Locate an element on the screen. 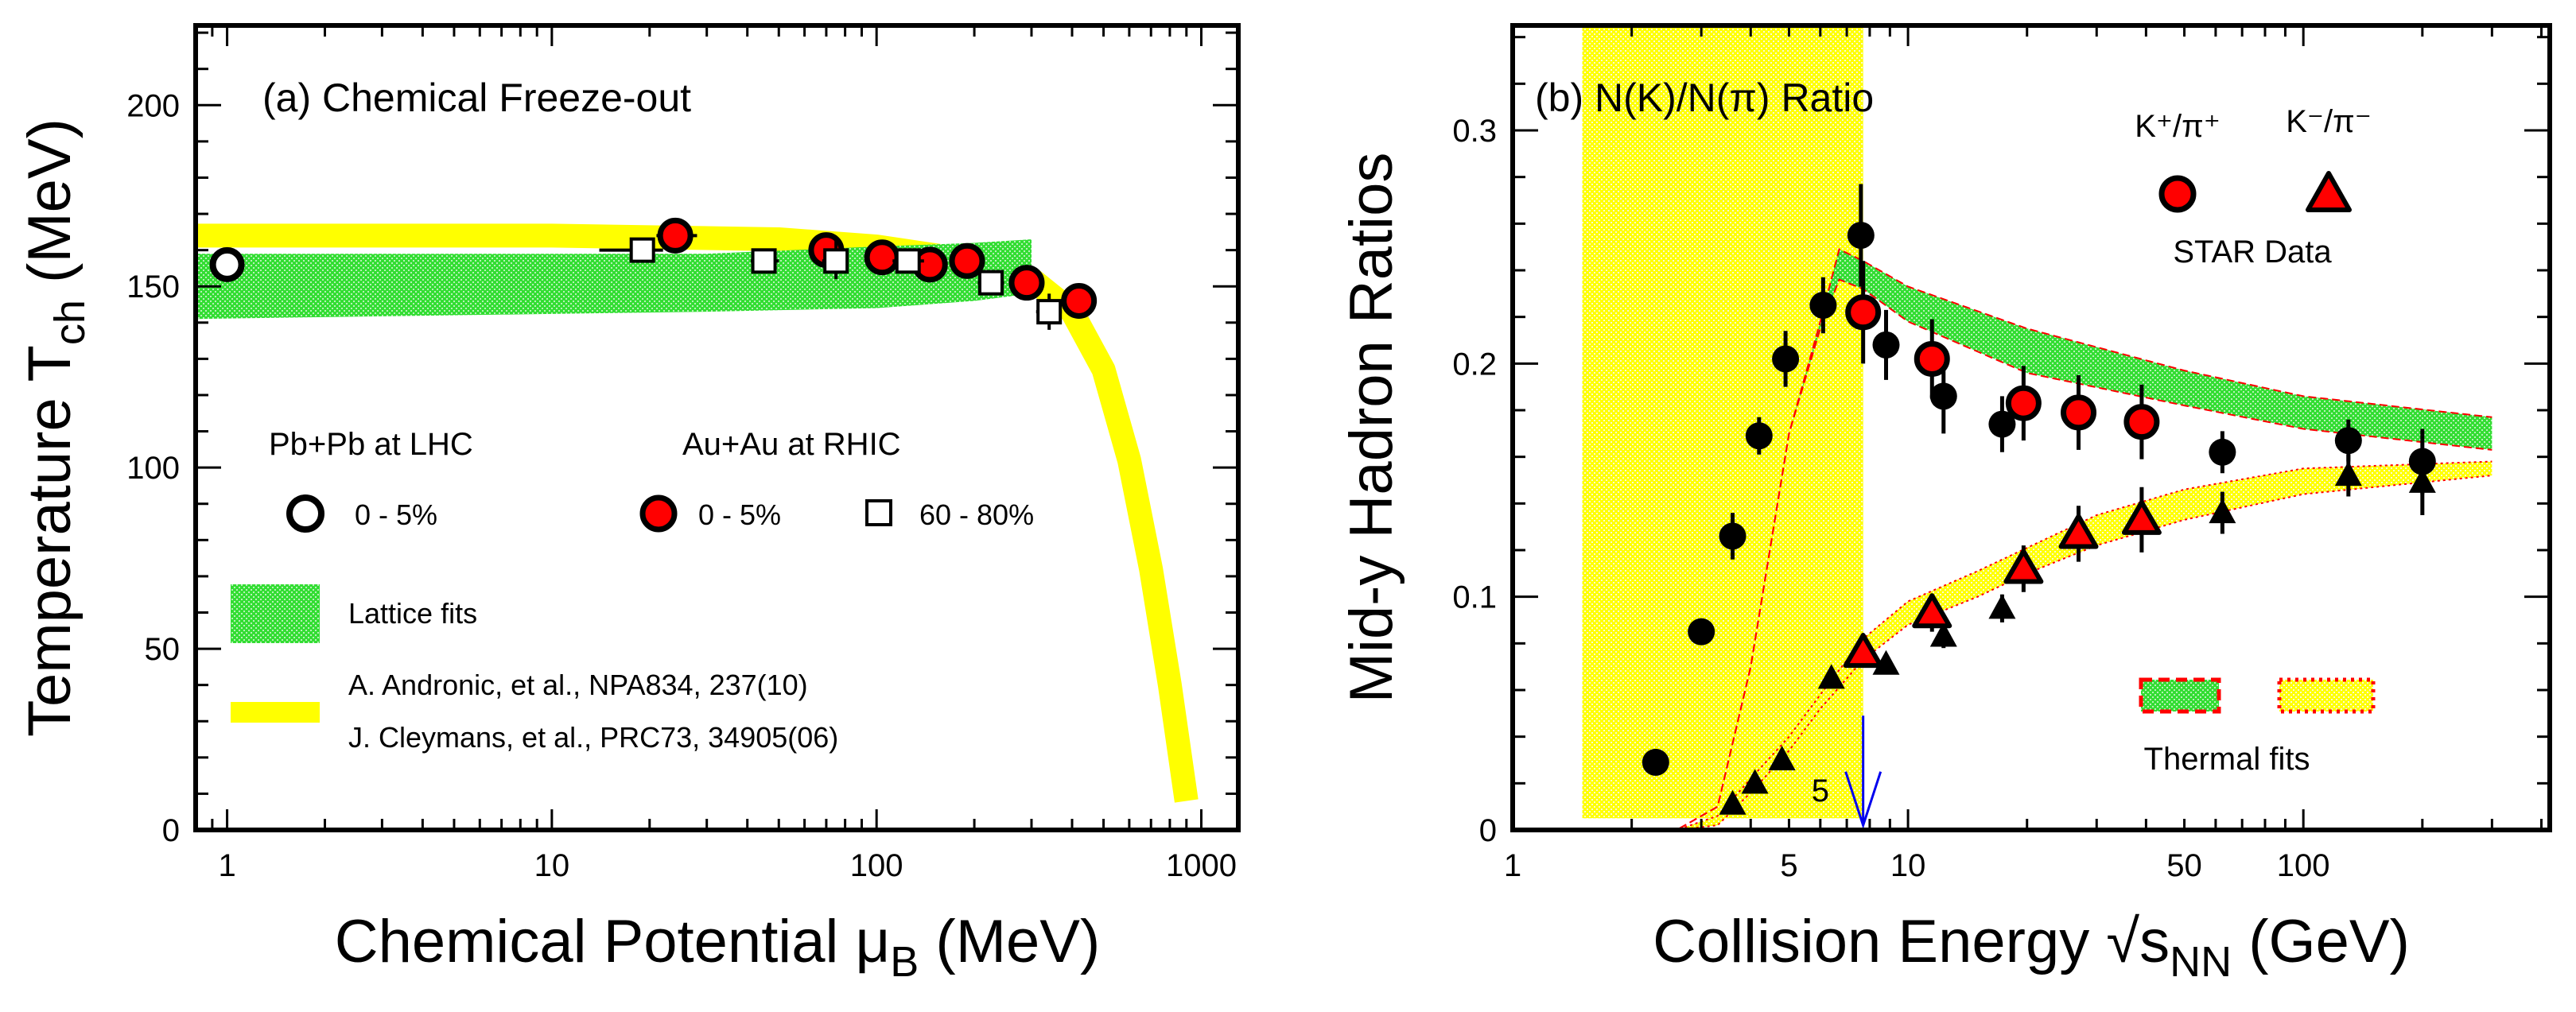  y-tick-label: 200 is located at coordinates (153, 105).